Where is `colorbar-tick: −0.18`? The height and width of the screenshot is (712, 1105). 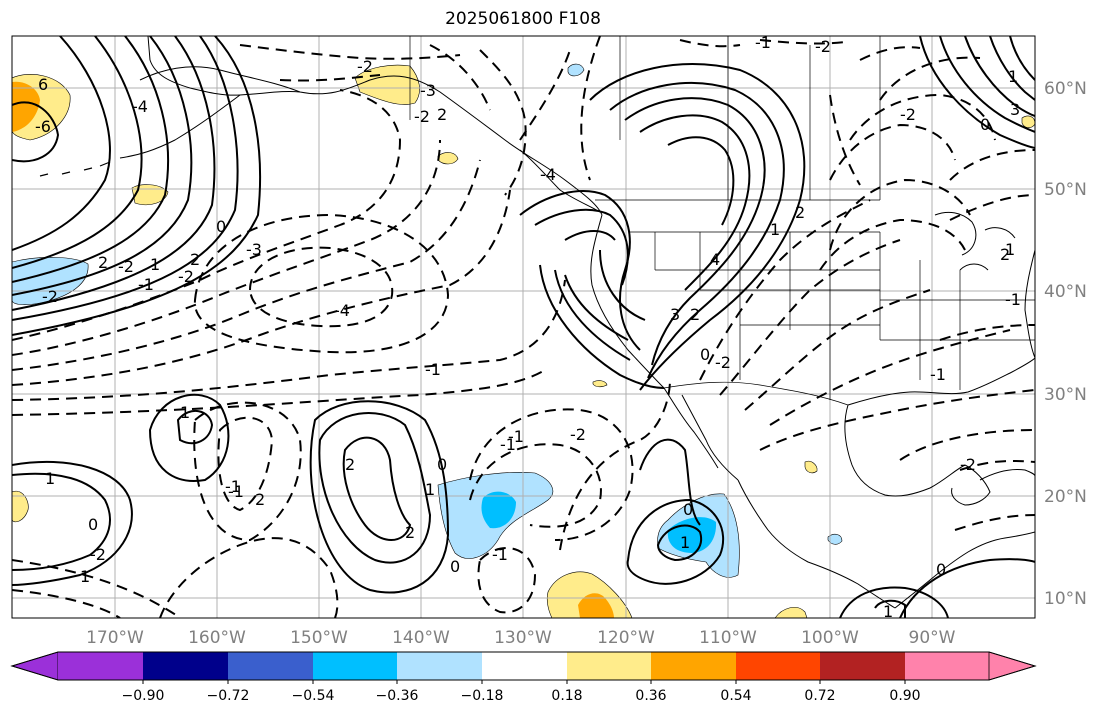
colorbar-tick: −0.18 is located at coordinates (482, 696).